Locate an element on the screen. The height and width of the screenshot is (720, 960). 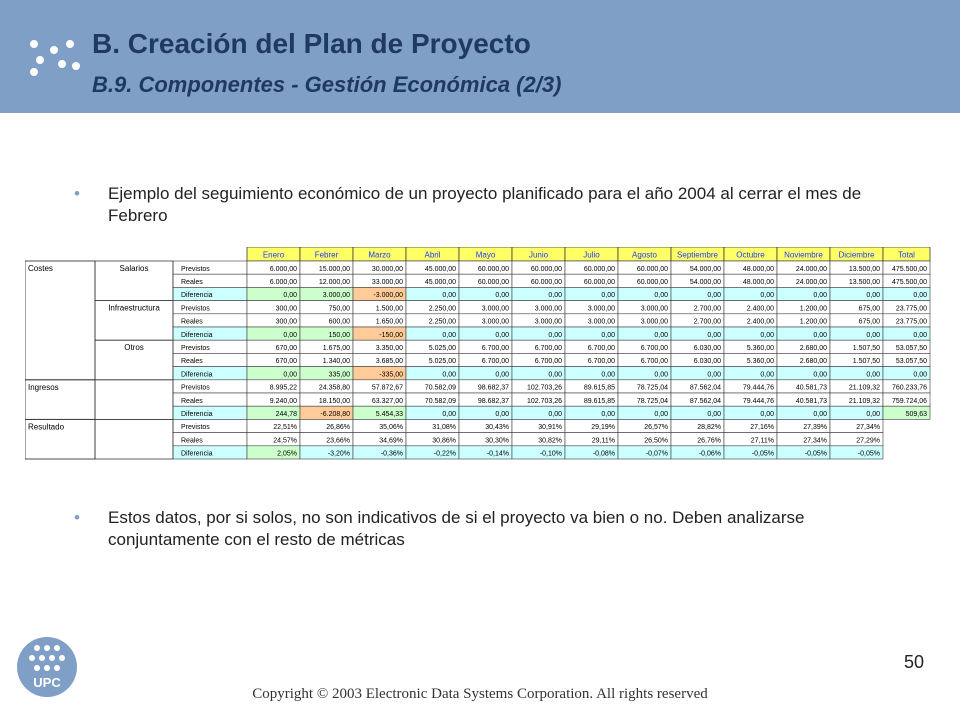
group-label: Costes is located at coordinates (40, 268).